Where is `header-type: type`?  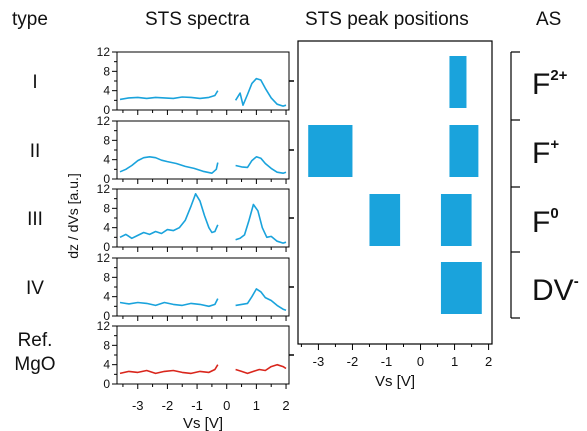
header-type: type is located at coordinates (30, 19).